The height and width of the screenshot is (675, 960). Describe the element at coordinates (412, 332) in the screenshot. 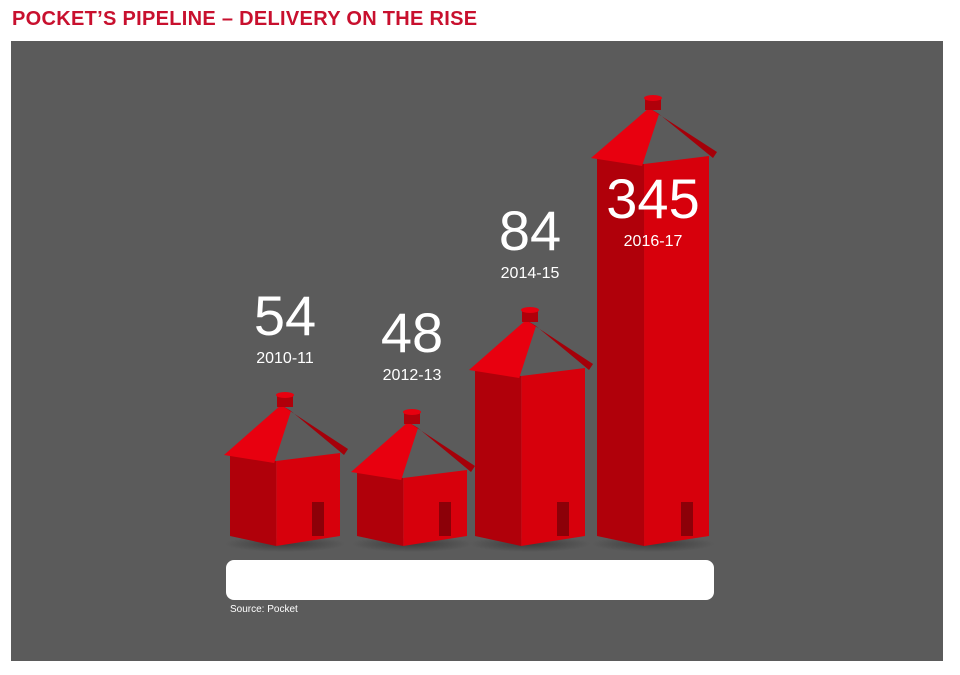

I see `bar-value-label: 48` at that location.